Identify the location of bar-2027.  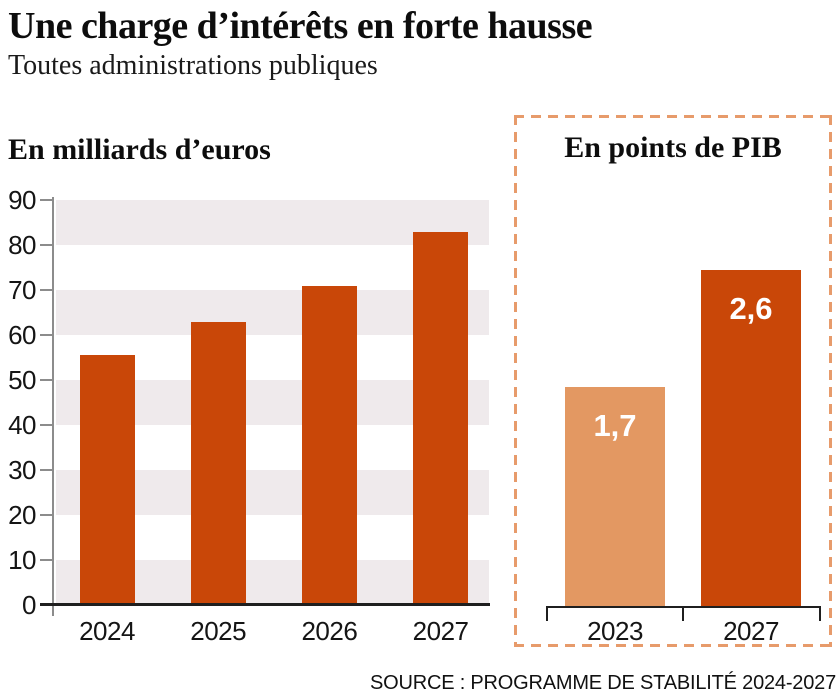
(441, 418).